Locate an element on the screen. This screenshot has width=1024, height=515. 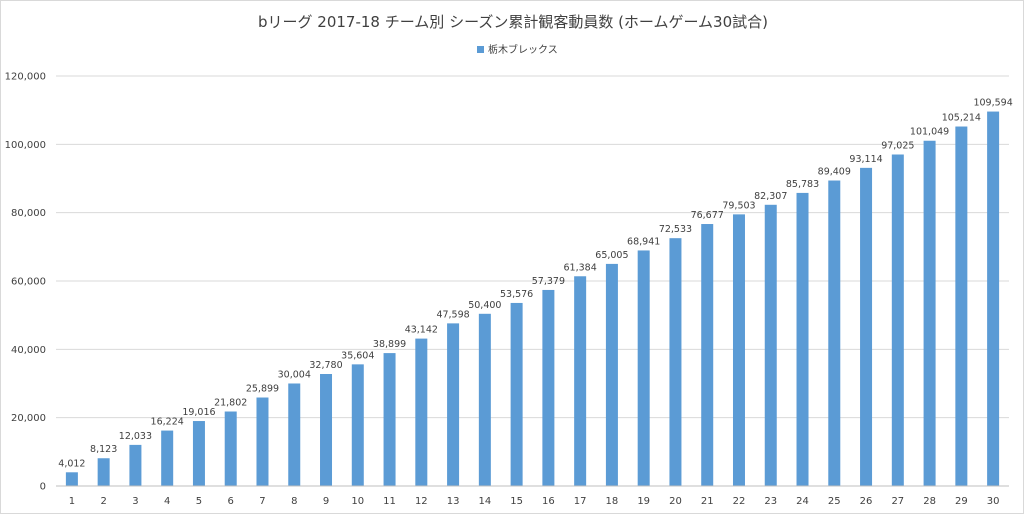
data-label: 30,004 is located at coordinates (294, 374).